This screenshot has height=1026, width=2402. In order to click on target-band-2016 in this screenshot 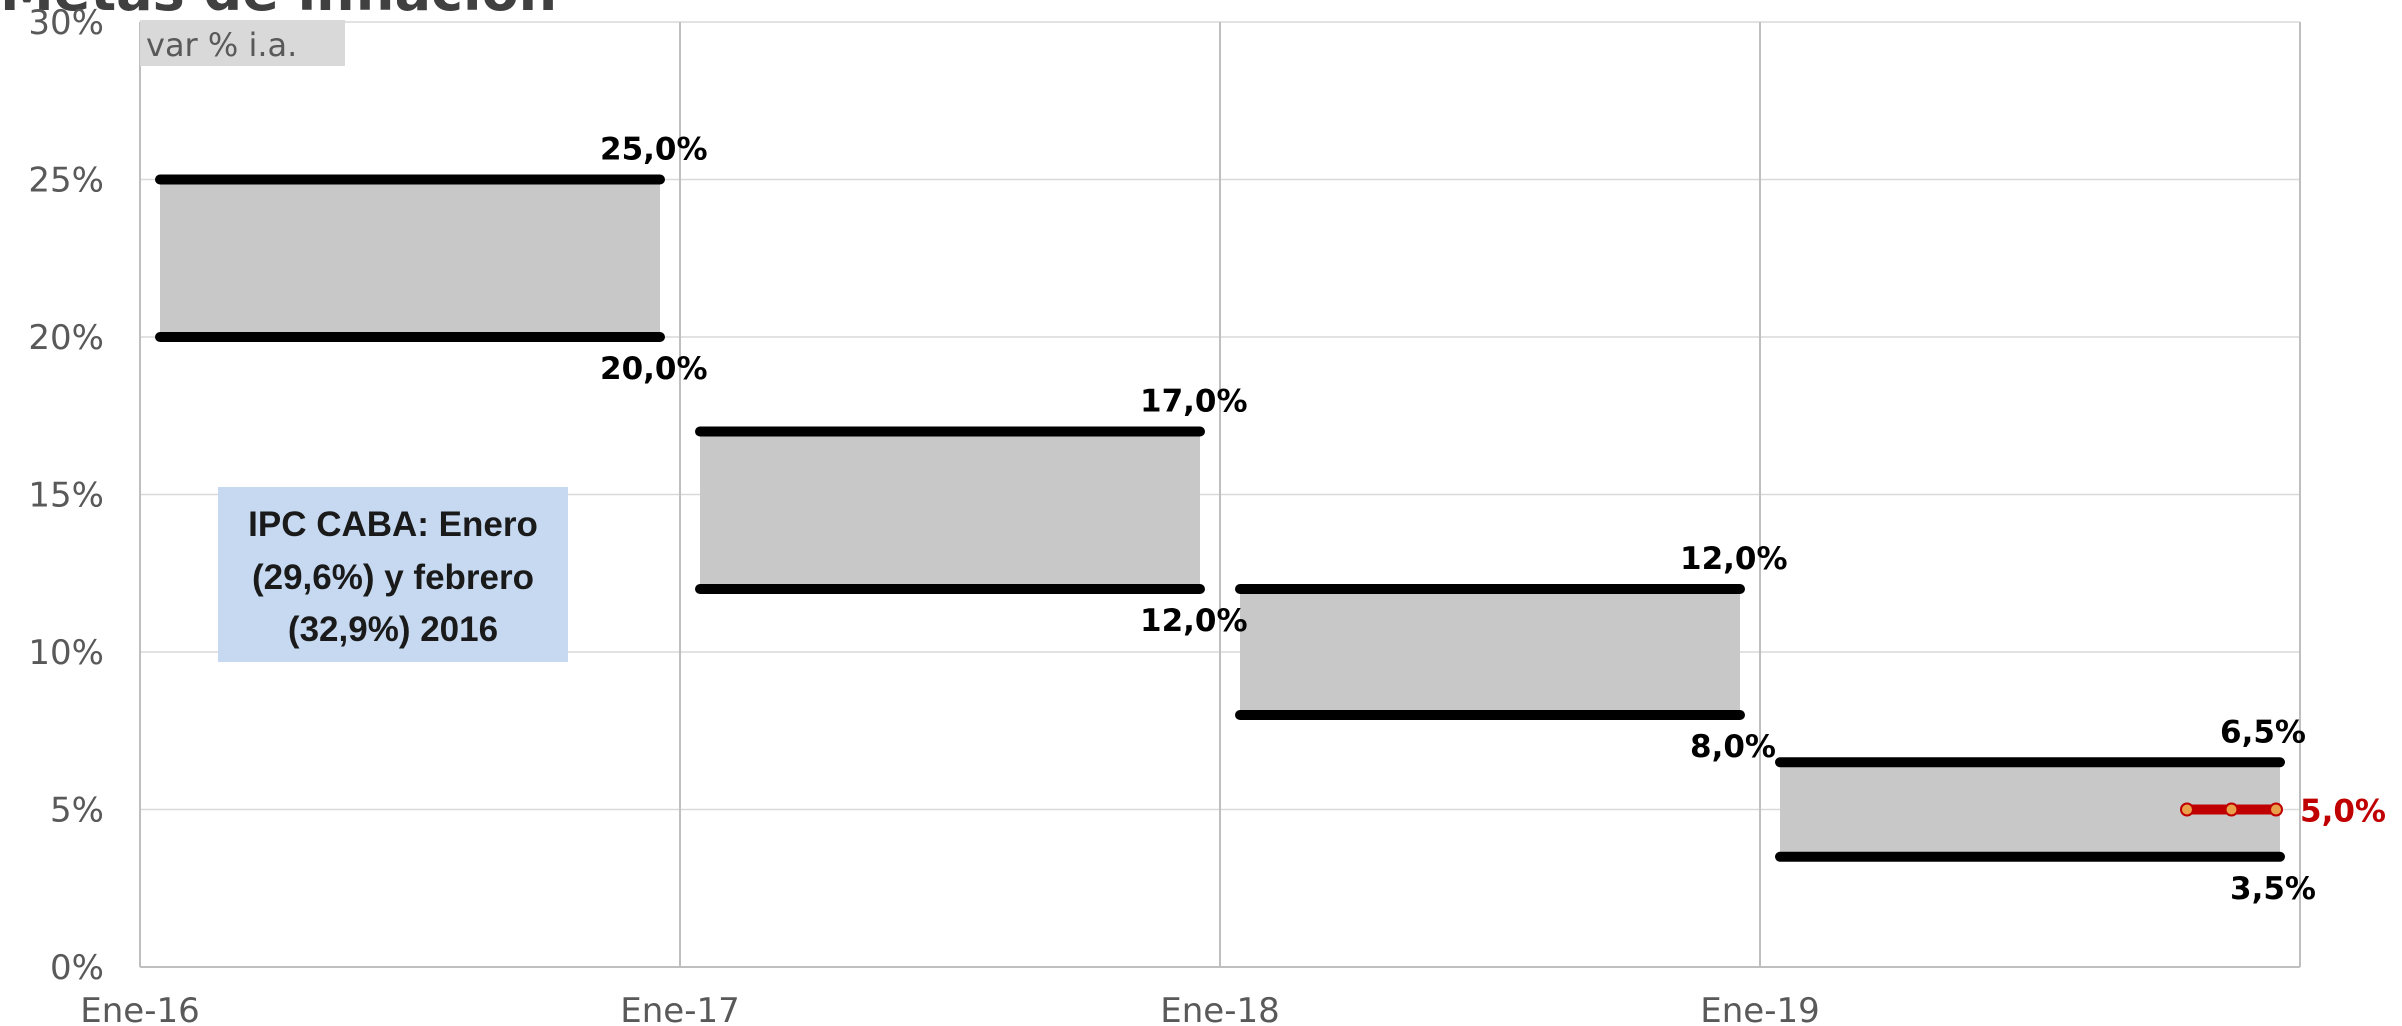, I will do `click(410, 258)`.